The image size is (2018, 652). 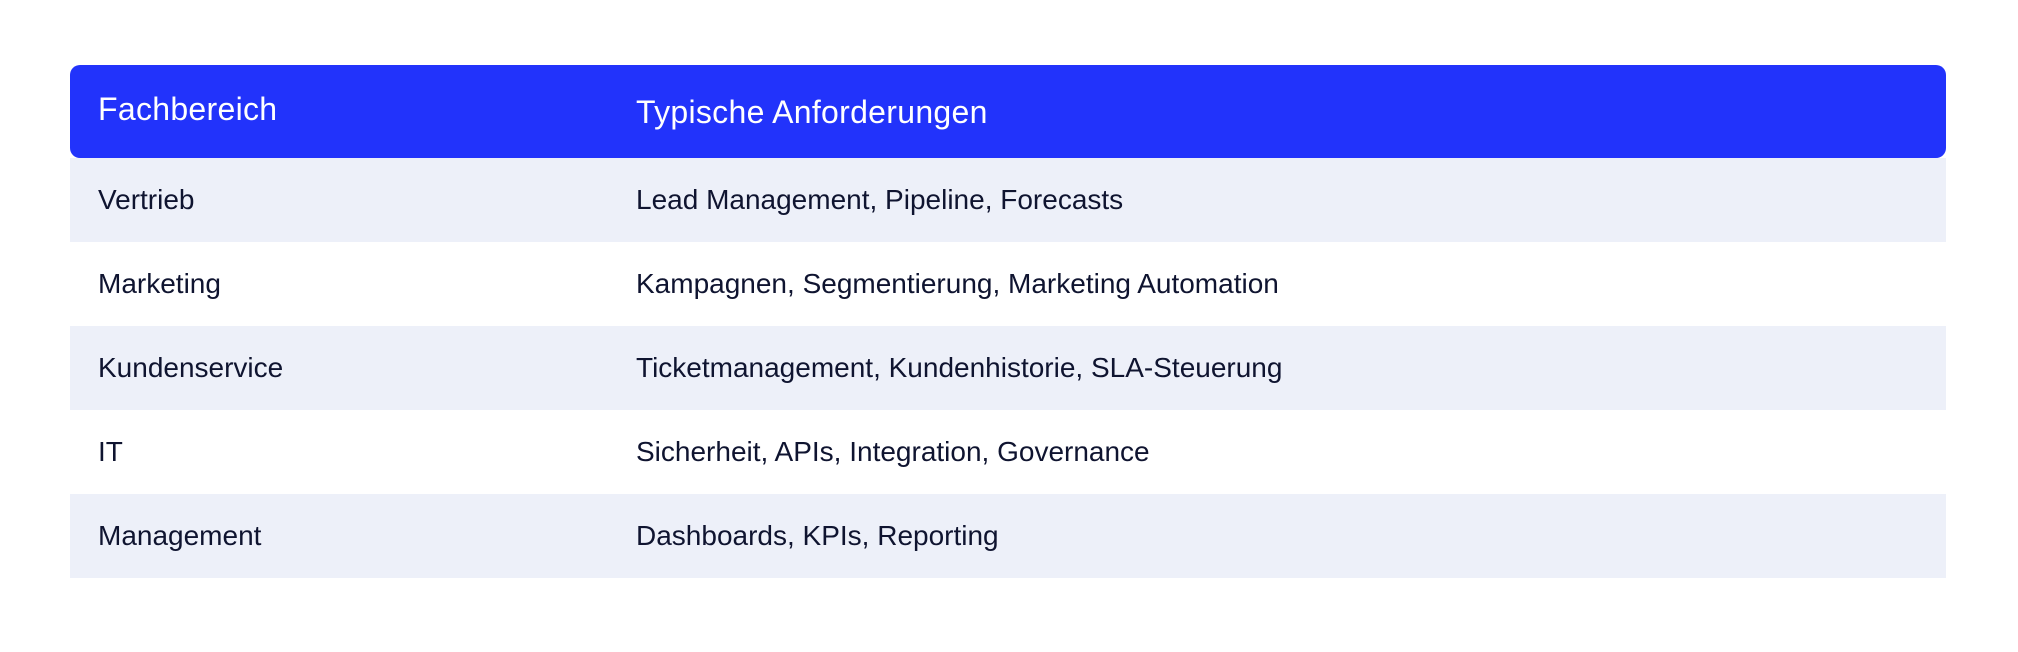 What do you see at coordinates (812, 112) in the screenshot?
I see `header-typische-anforderungen: Typische Anforderungen` at bounding box center [812, 112].